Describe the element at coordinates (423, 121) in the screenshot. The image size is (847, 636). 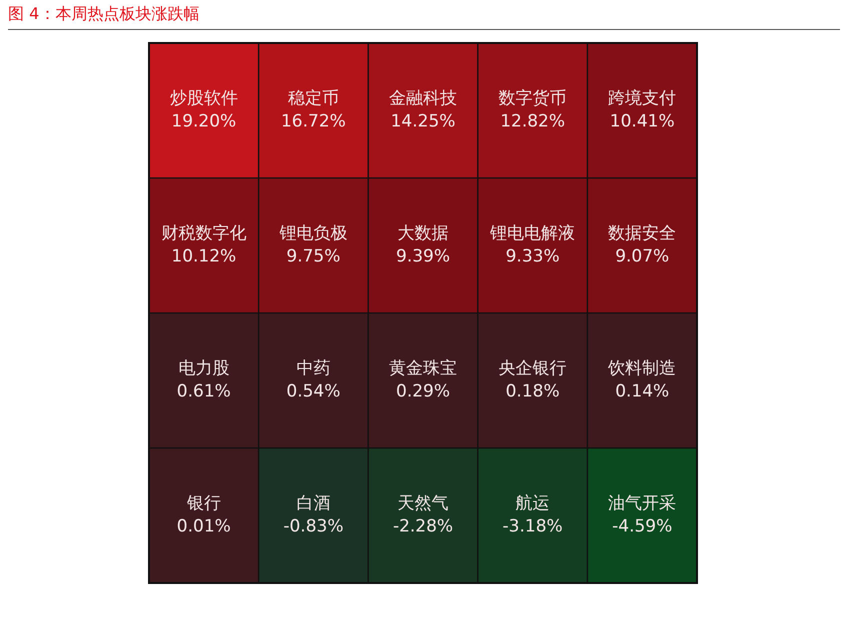
I see `data-label: 14.25%` at that location.